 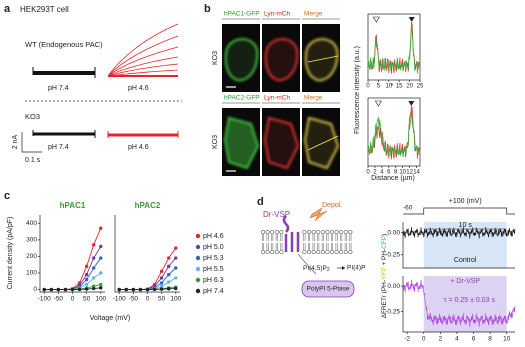 What do you see at coordinates (31, 240) in the screenshot?
I see `y-tick-label: 300` at bounding box center [31, 240].